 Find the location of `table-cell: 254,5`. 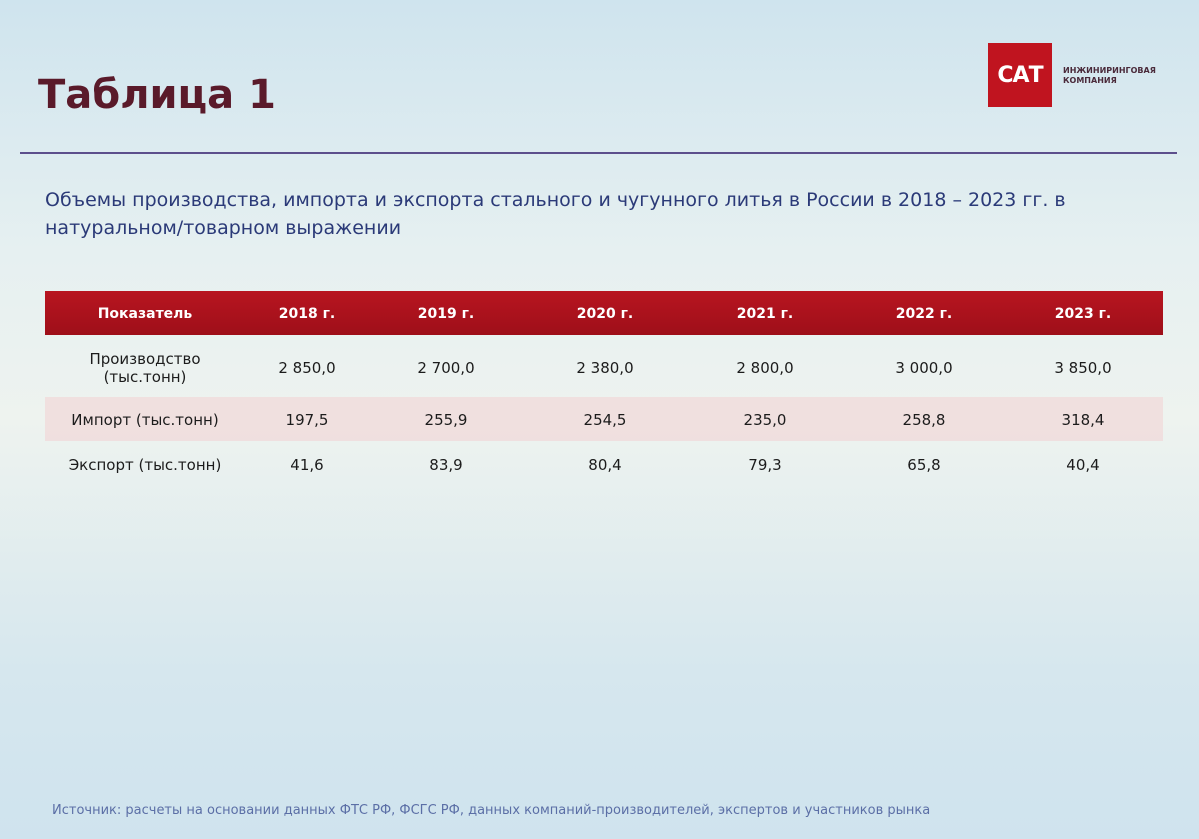

table-cell: 254,5 is located at coordinates (605, 420).